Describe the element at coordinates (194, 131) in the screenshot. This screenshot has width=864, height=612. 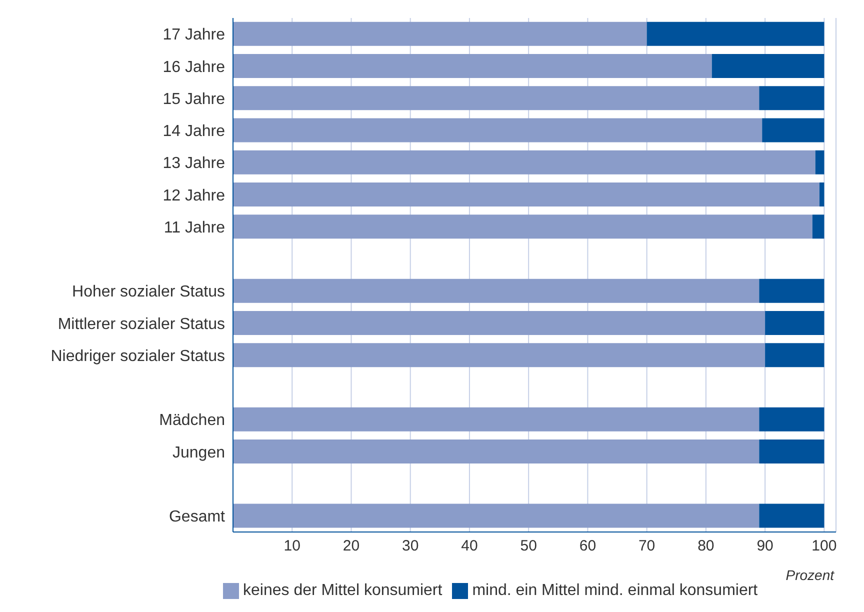
I see `y-tick-label: 14 Jahre` at that location.